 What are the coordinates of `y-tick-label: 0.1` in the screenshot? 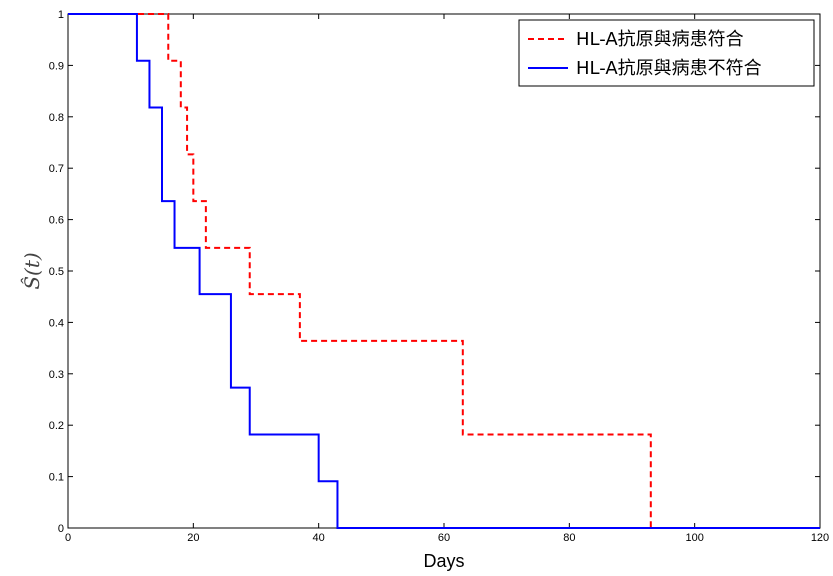 It's located at (56, 478).